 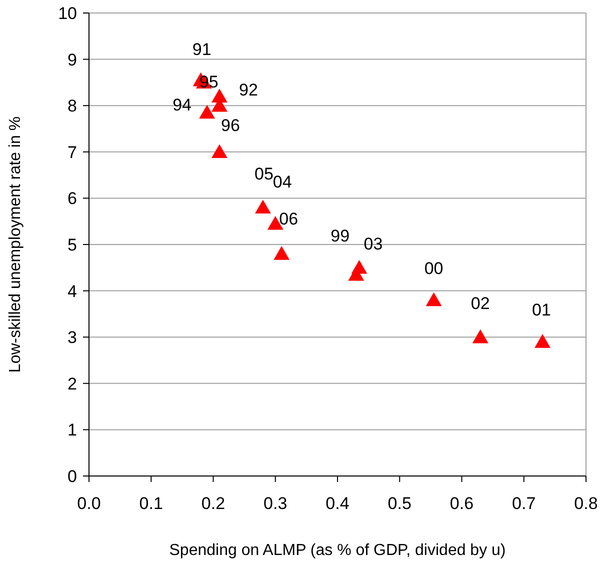 What do you see at coordinates (72, 291) in the screenshot?
I see `y-tick-label: 4` at bounding box center [72, 291].